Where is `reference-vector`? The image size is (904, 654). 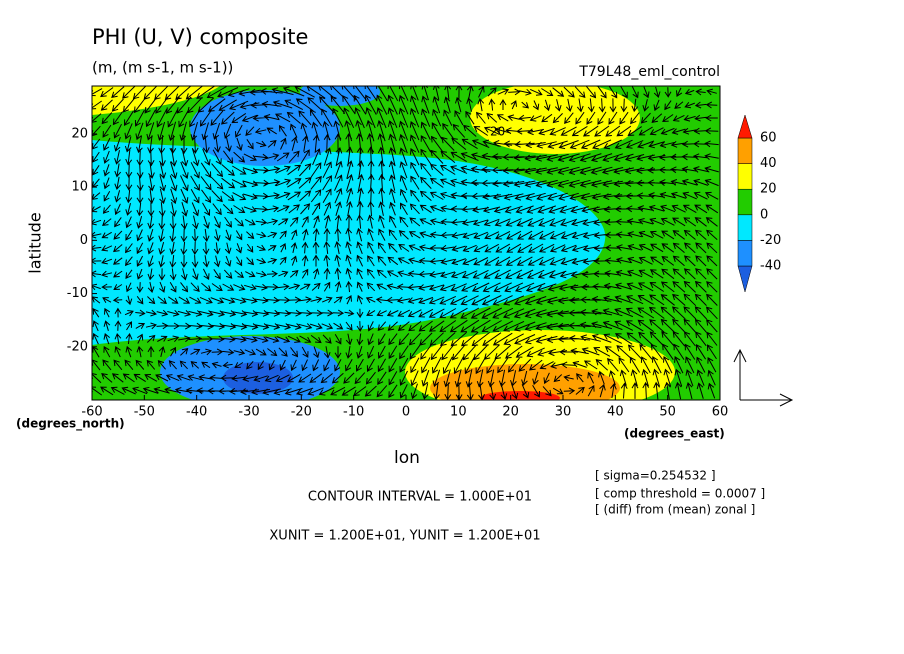
reference-vector is located at coordinates (763, 377).